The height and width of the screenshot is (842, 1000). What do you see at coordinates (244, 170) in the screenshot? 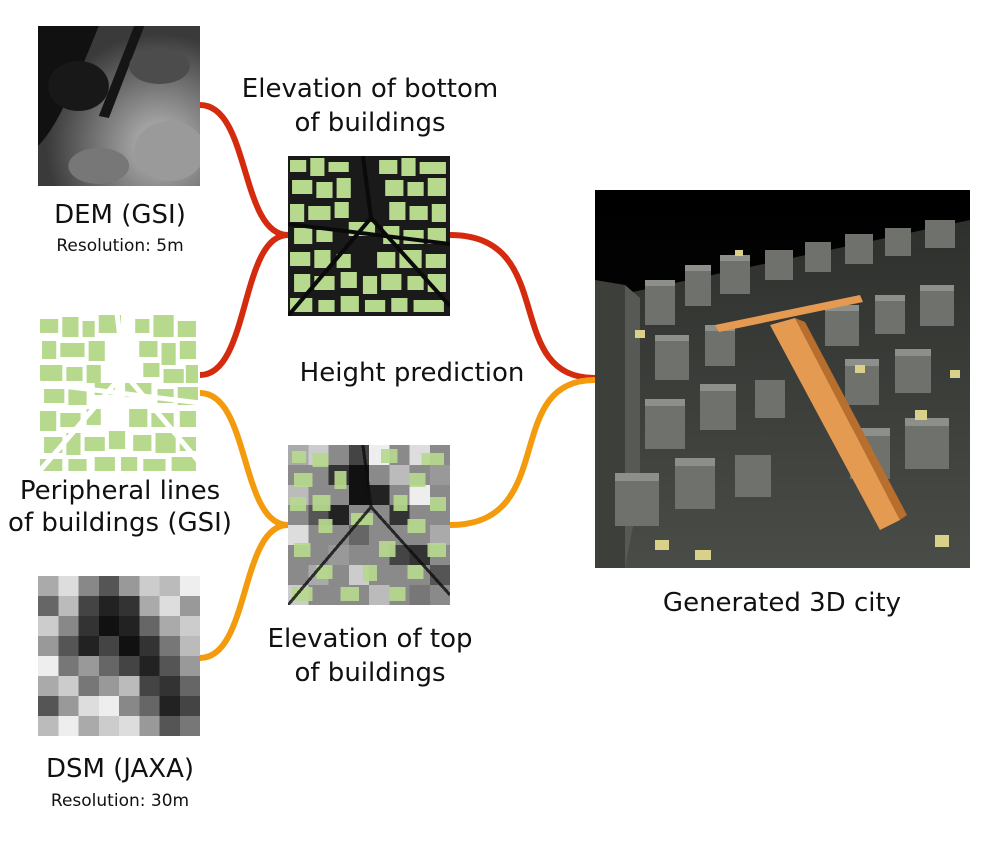
I see `connector-dem-to-bottom` at bounding box center [244, 170].